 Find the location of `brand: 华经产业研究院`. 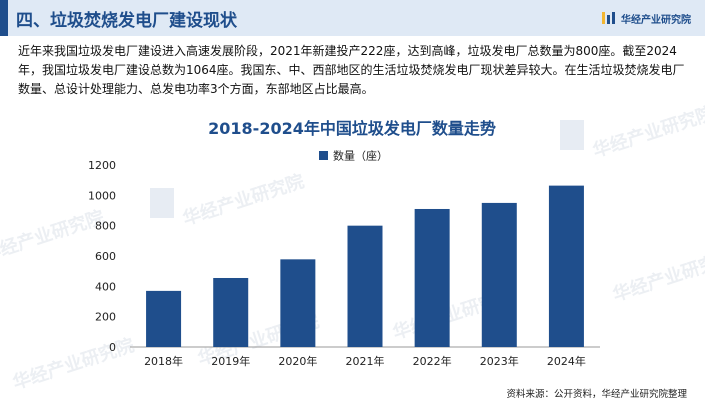

brand: 华经产业研究院 is located at coordinates (646, 18).